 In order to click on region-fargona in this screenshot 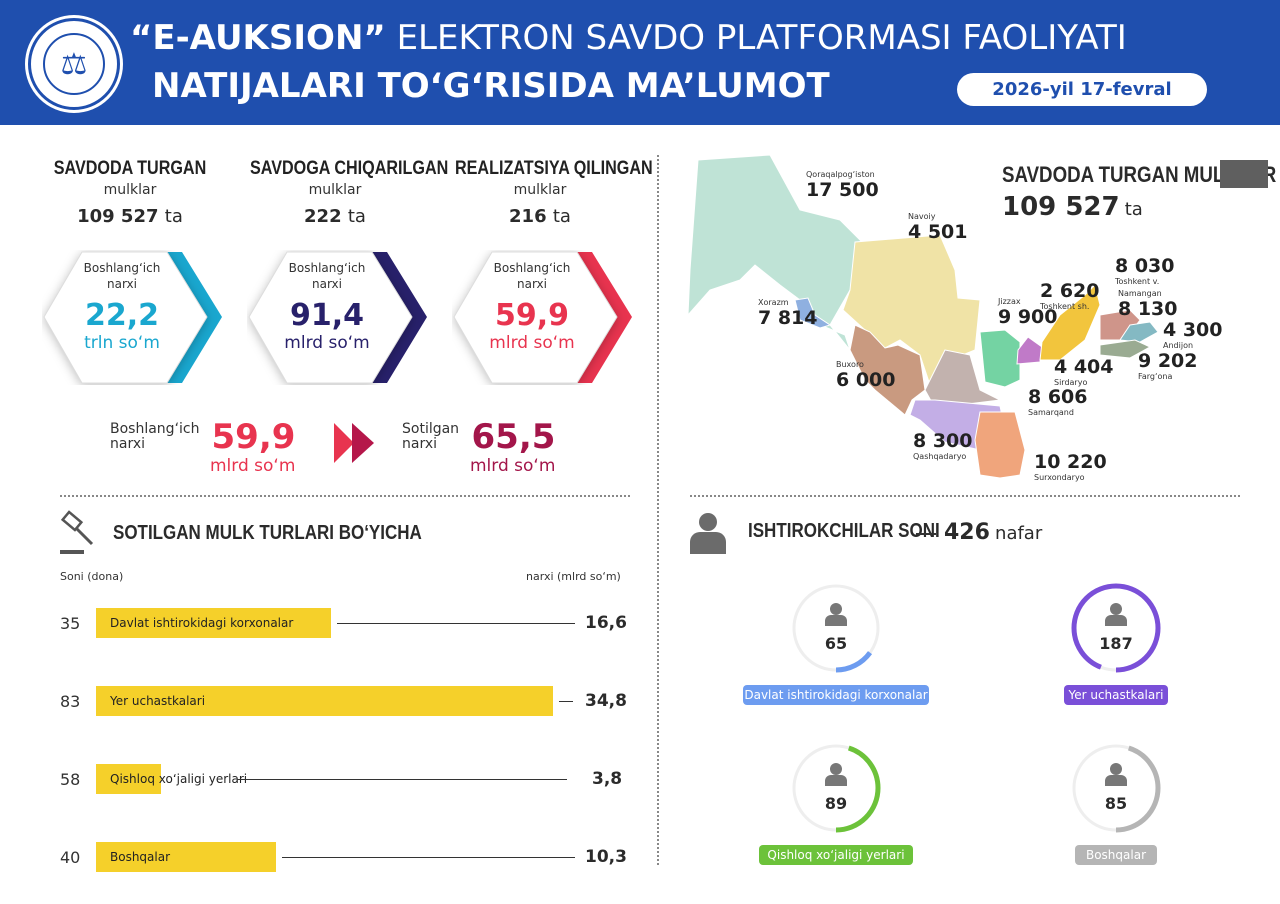, I will do `click(1125, 349)`.